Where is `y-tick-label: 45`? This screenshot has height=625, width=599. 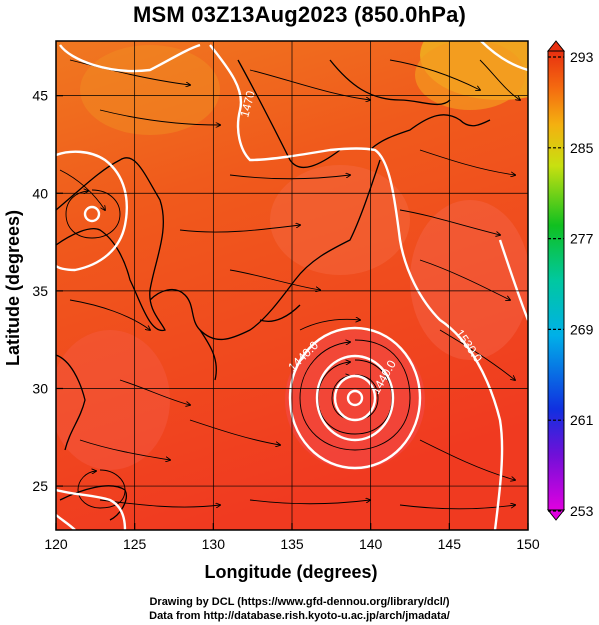 y-tick-label: 45 is located at coordinates (40, 96).